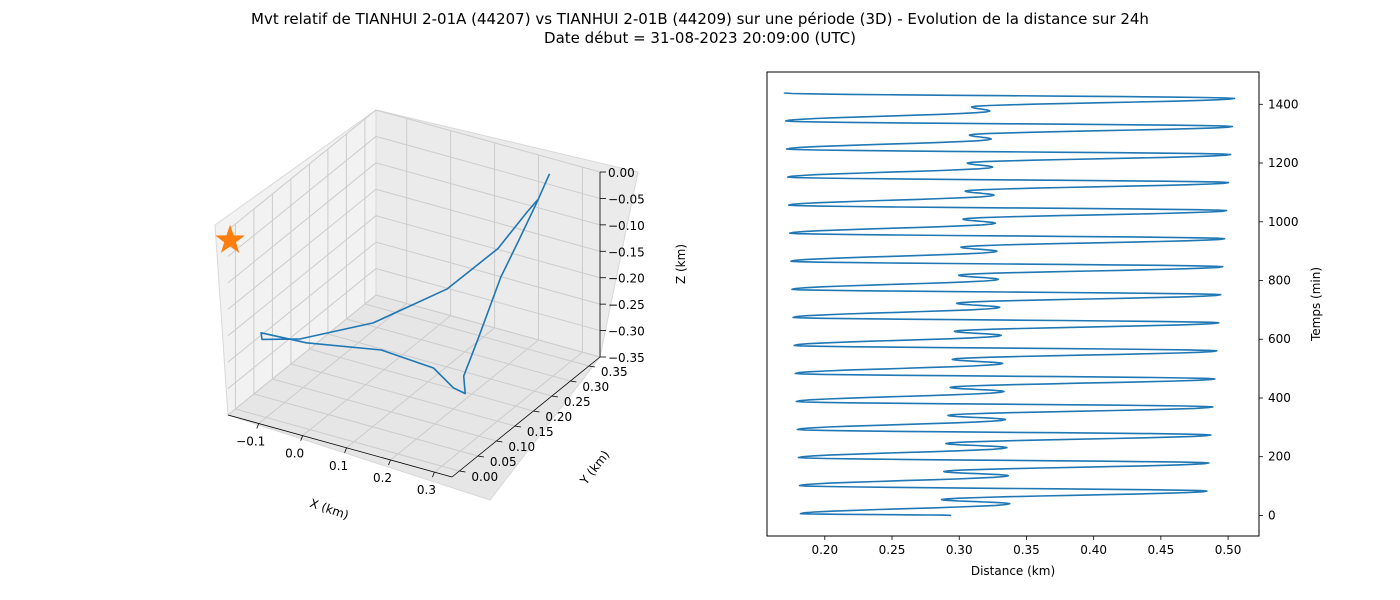 The height and width of the screenshot is (600, 1400). I want to click on y-axis-label-3d: Y (km), so click(595, 468).